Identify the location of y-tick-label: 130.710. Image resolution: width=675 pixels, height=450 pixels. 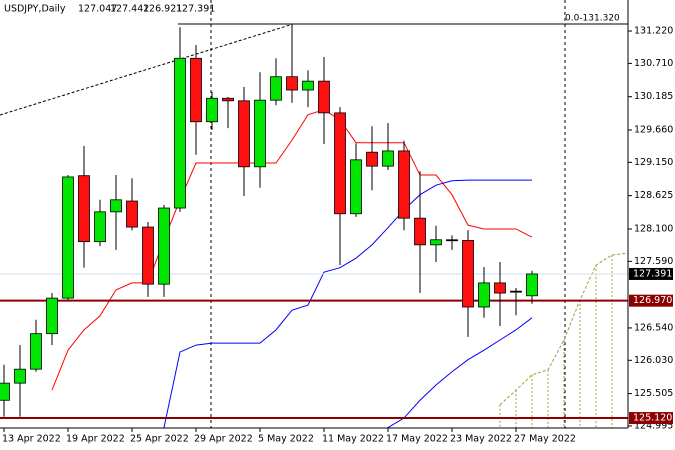
(653, 63).